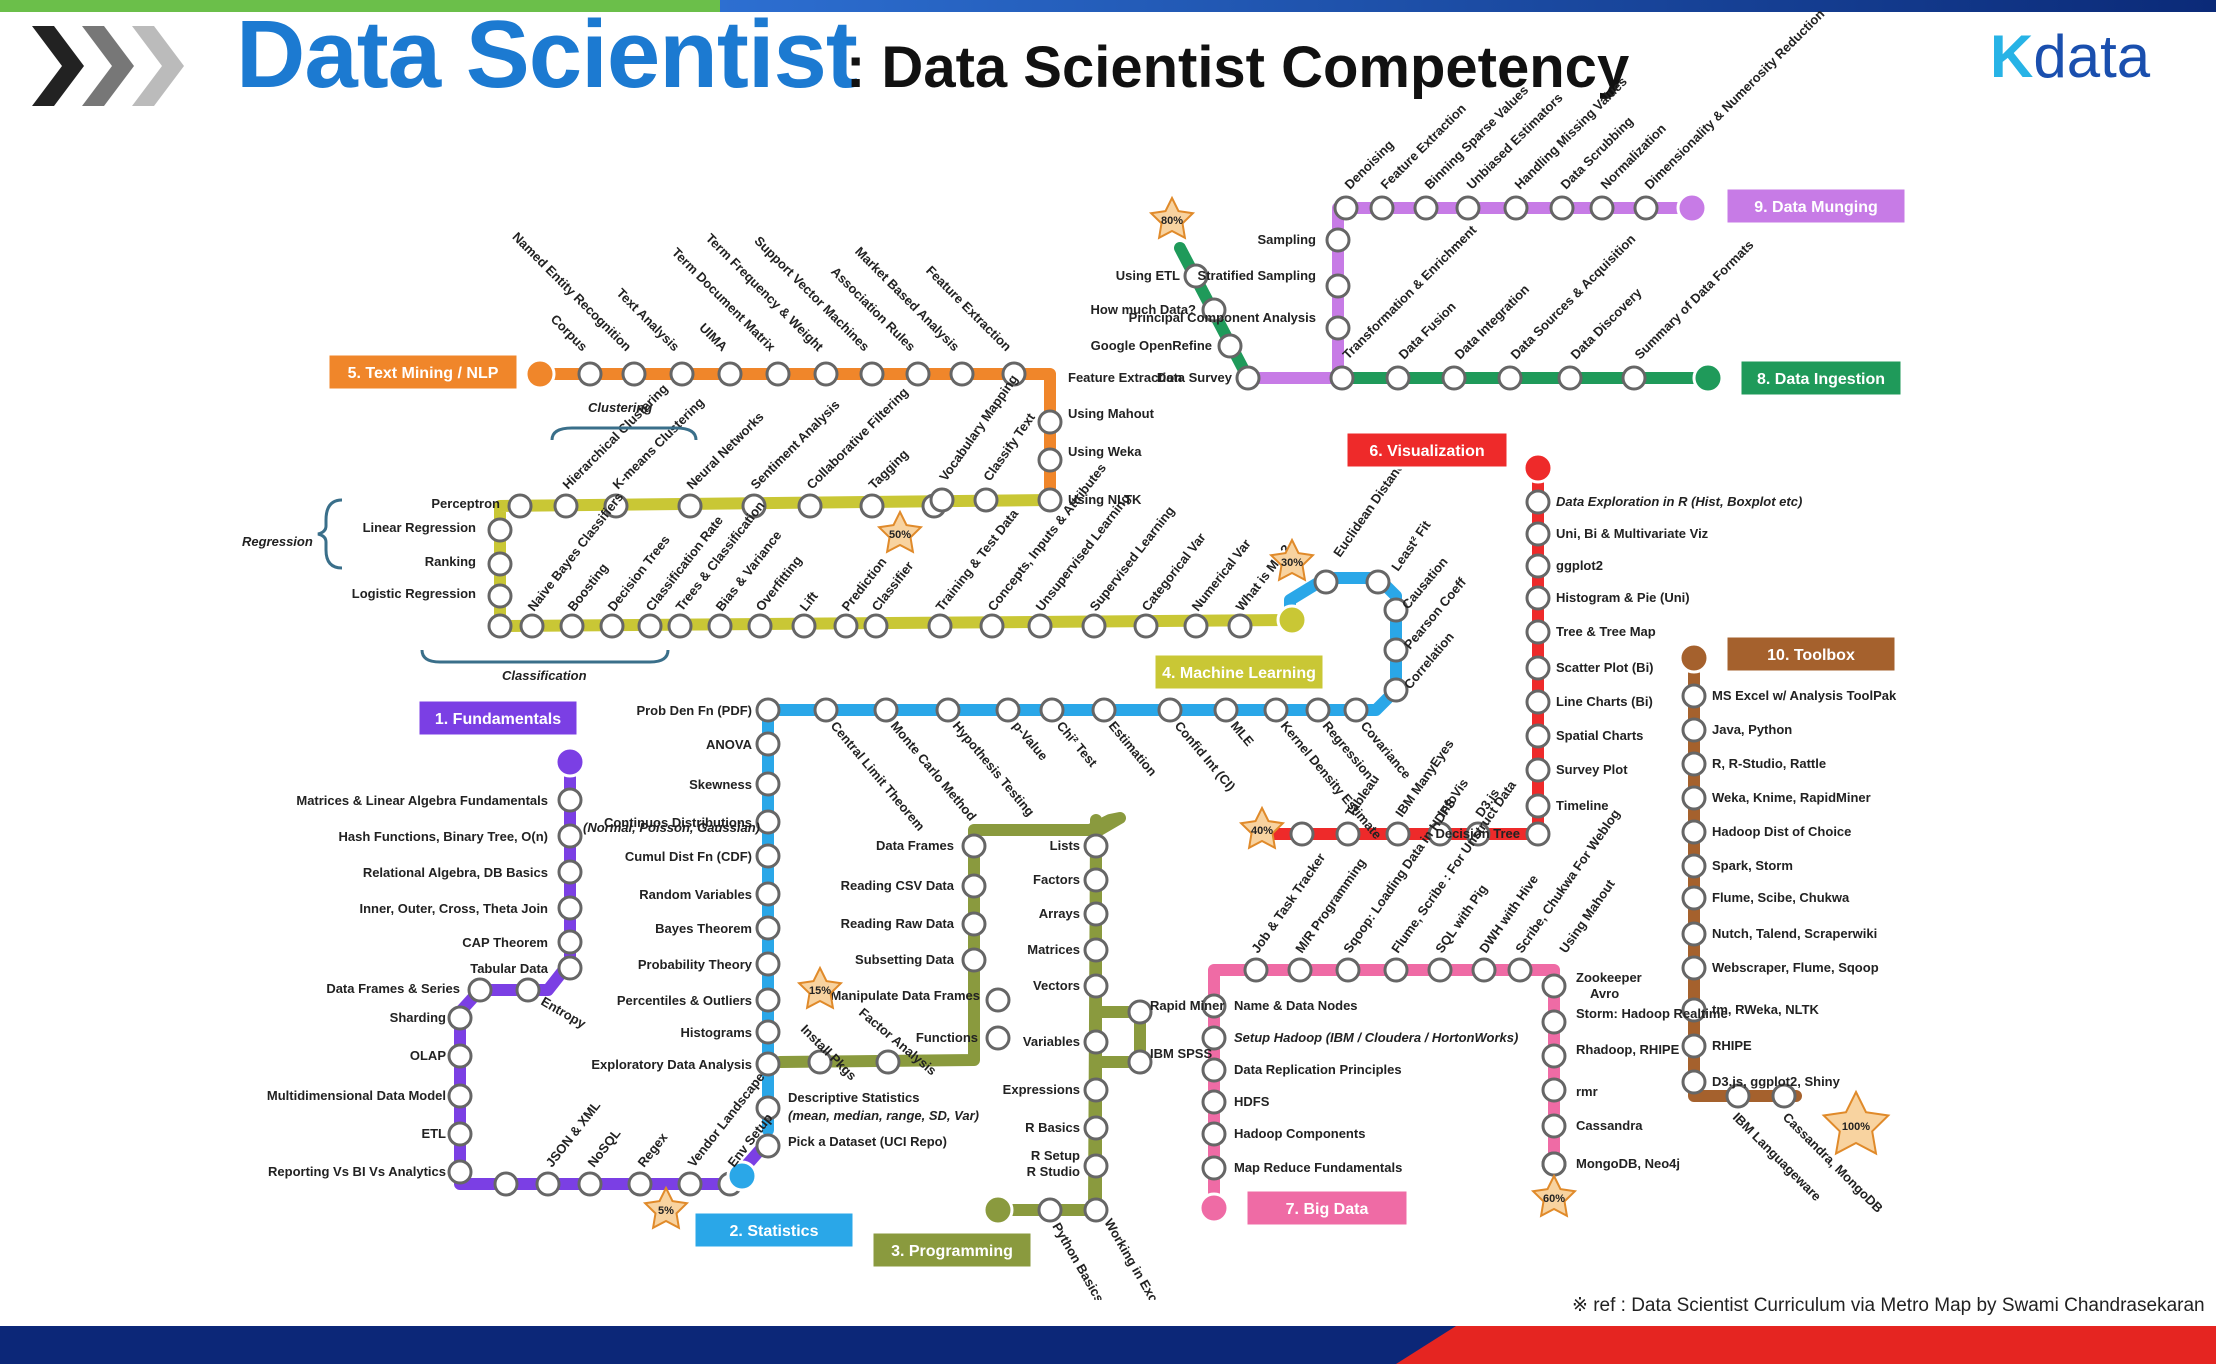  What do you see at coordinates (720, 784) in the screenshot?
I see `station-label: Skewness` at bounding box center [720, 784].